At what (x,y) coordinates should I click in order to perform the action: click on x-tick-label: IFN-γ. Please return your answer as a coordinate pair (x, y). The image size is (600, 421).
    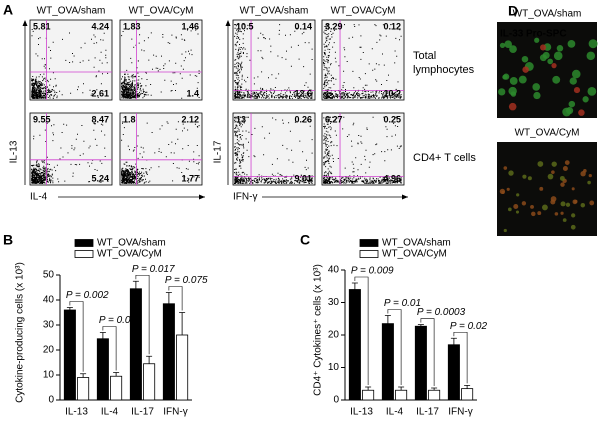
    Looking at the image, I should click on (460, 412).